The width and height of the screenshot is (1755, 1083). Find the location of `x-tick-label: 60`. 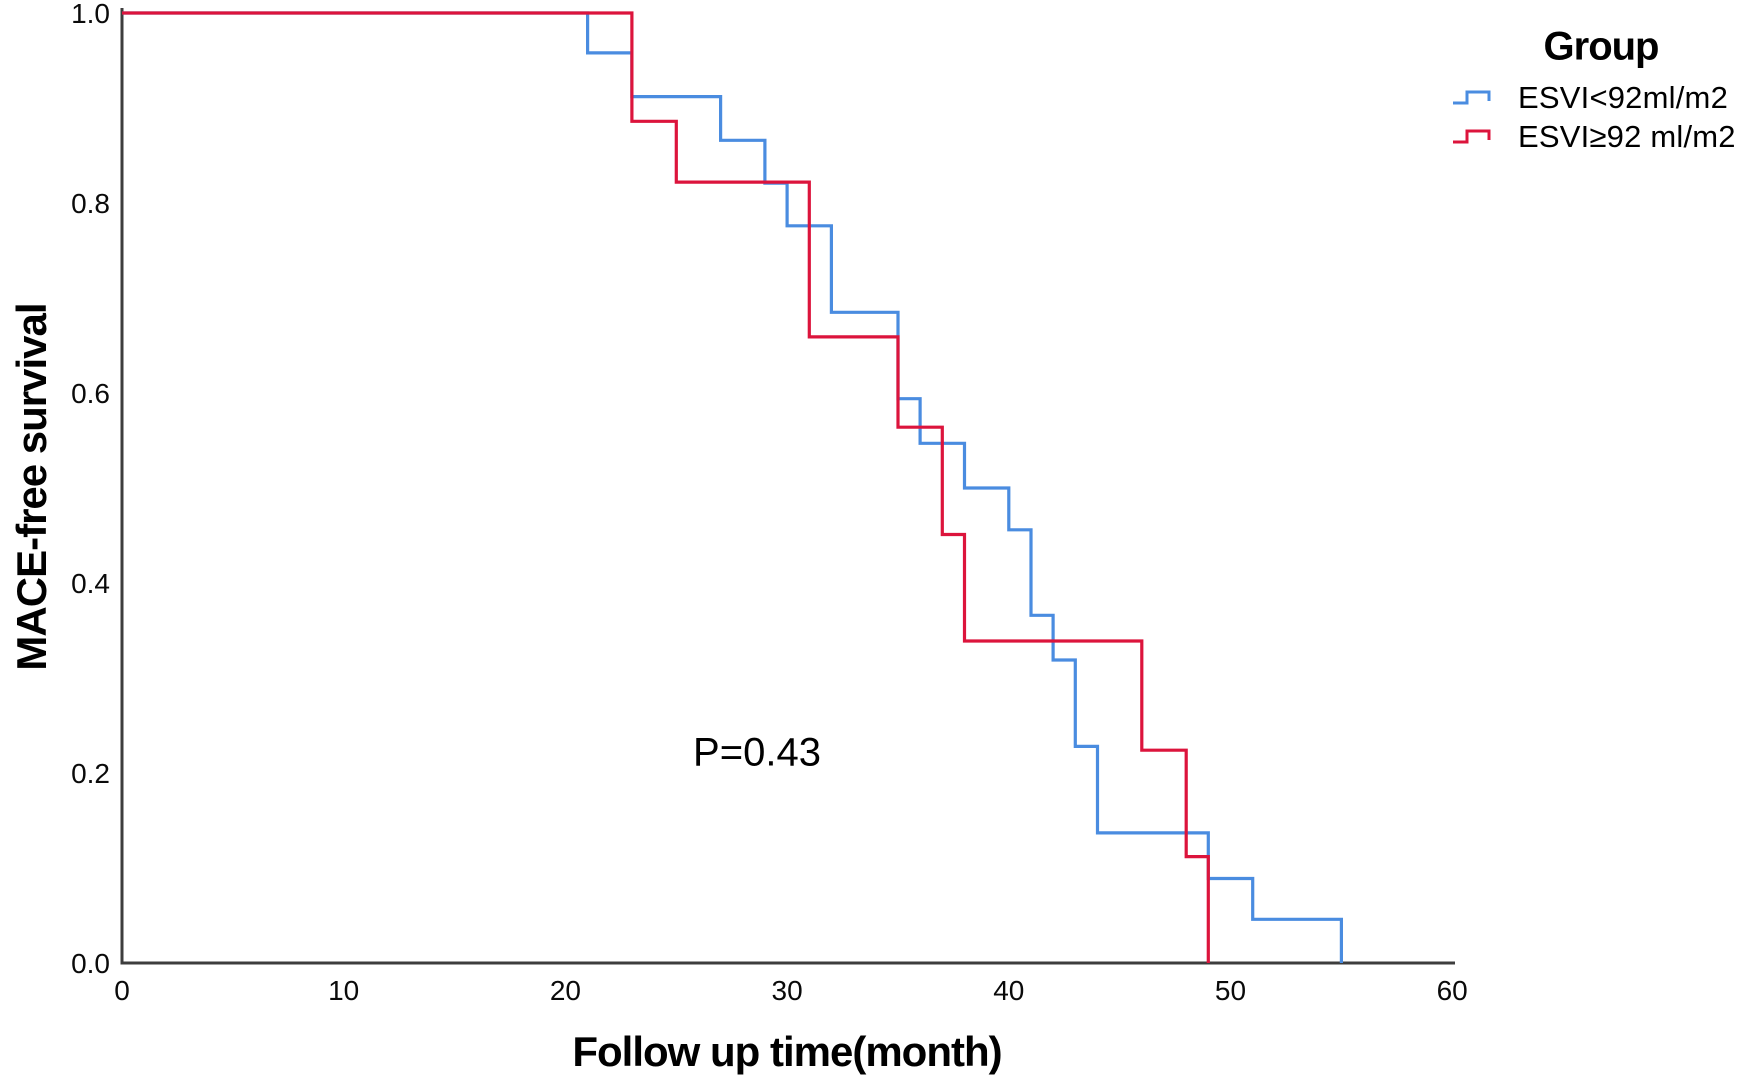

x-tick-label: 60 is located at coordinates (1452, 990).